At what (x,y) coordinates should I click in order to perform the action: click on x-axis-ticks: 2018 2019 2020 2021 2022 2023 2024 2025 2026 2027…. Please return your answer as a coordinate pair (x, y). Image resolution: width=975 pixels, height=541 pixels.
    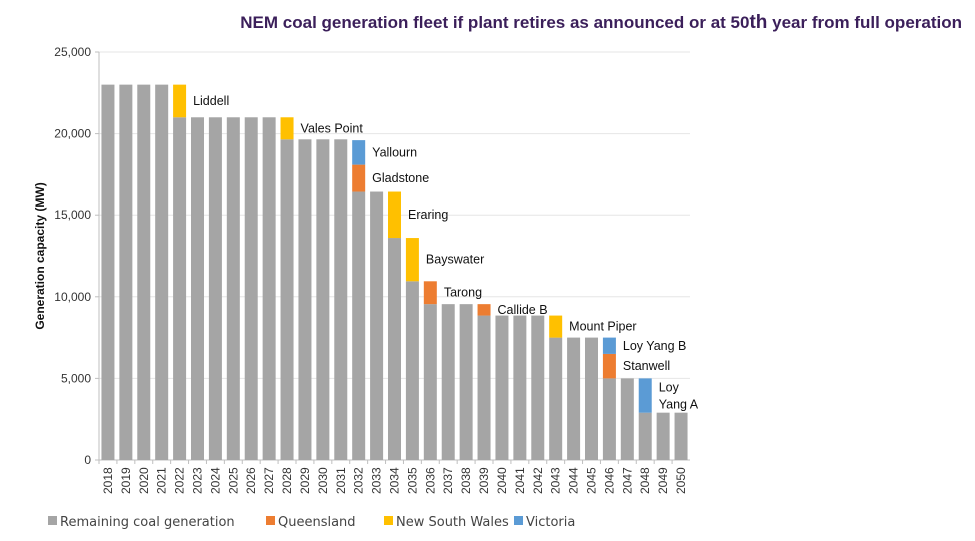
    Looking at the image, I should click on (393, 477).